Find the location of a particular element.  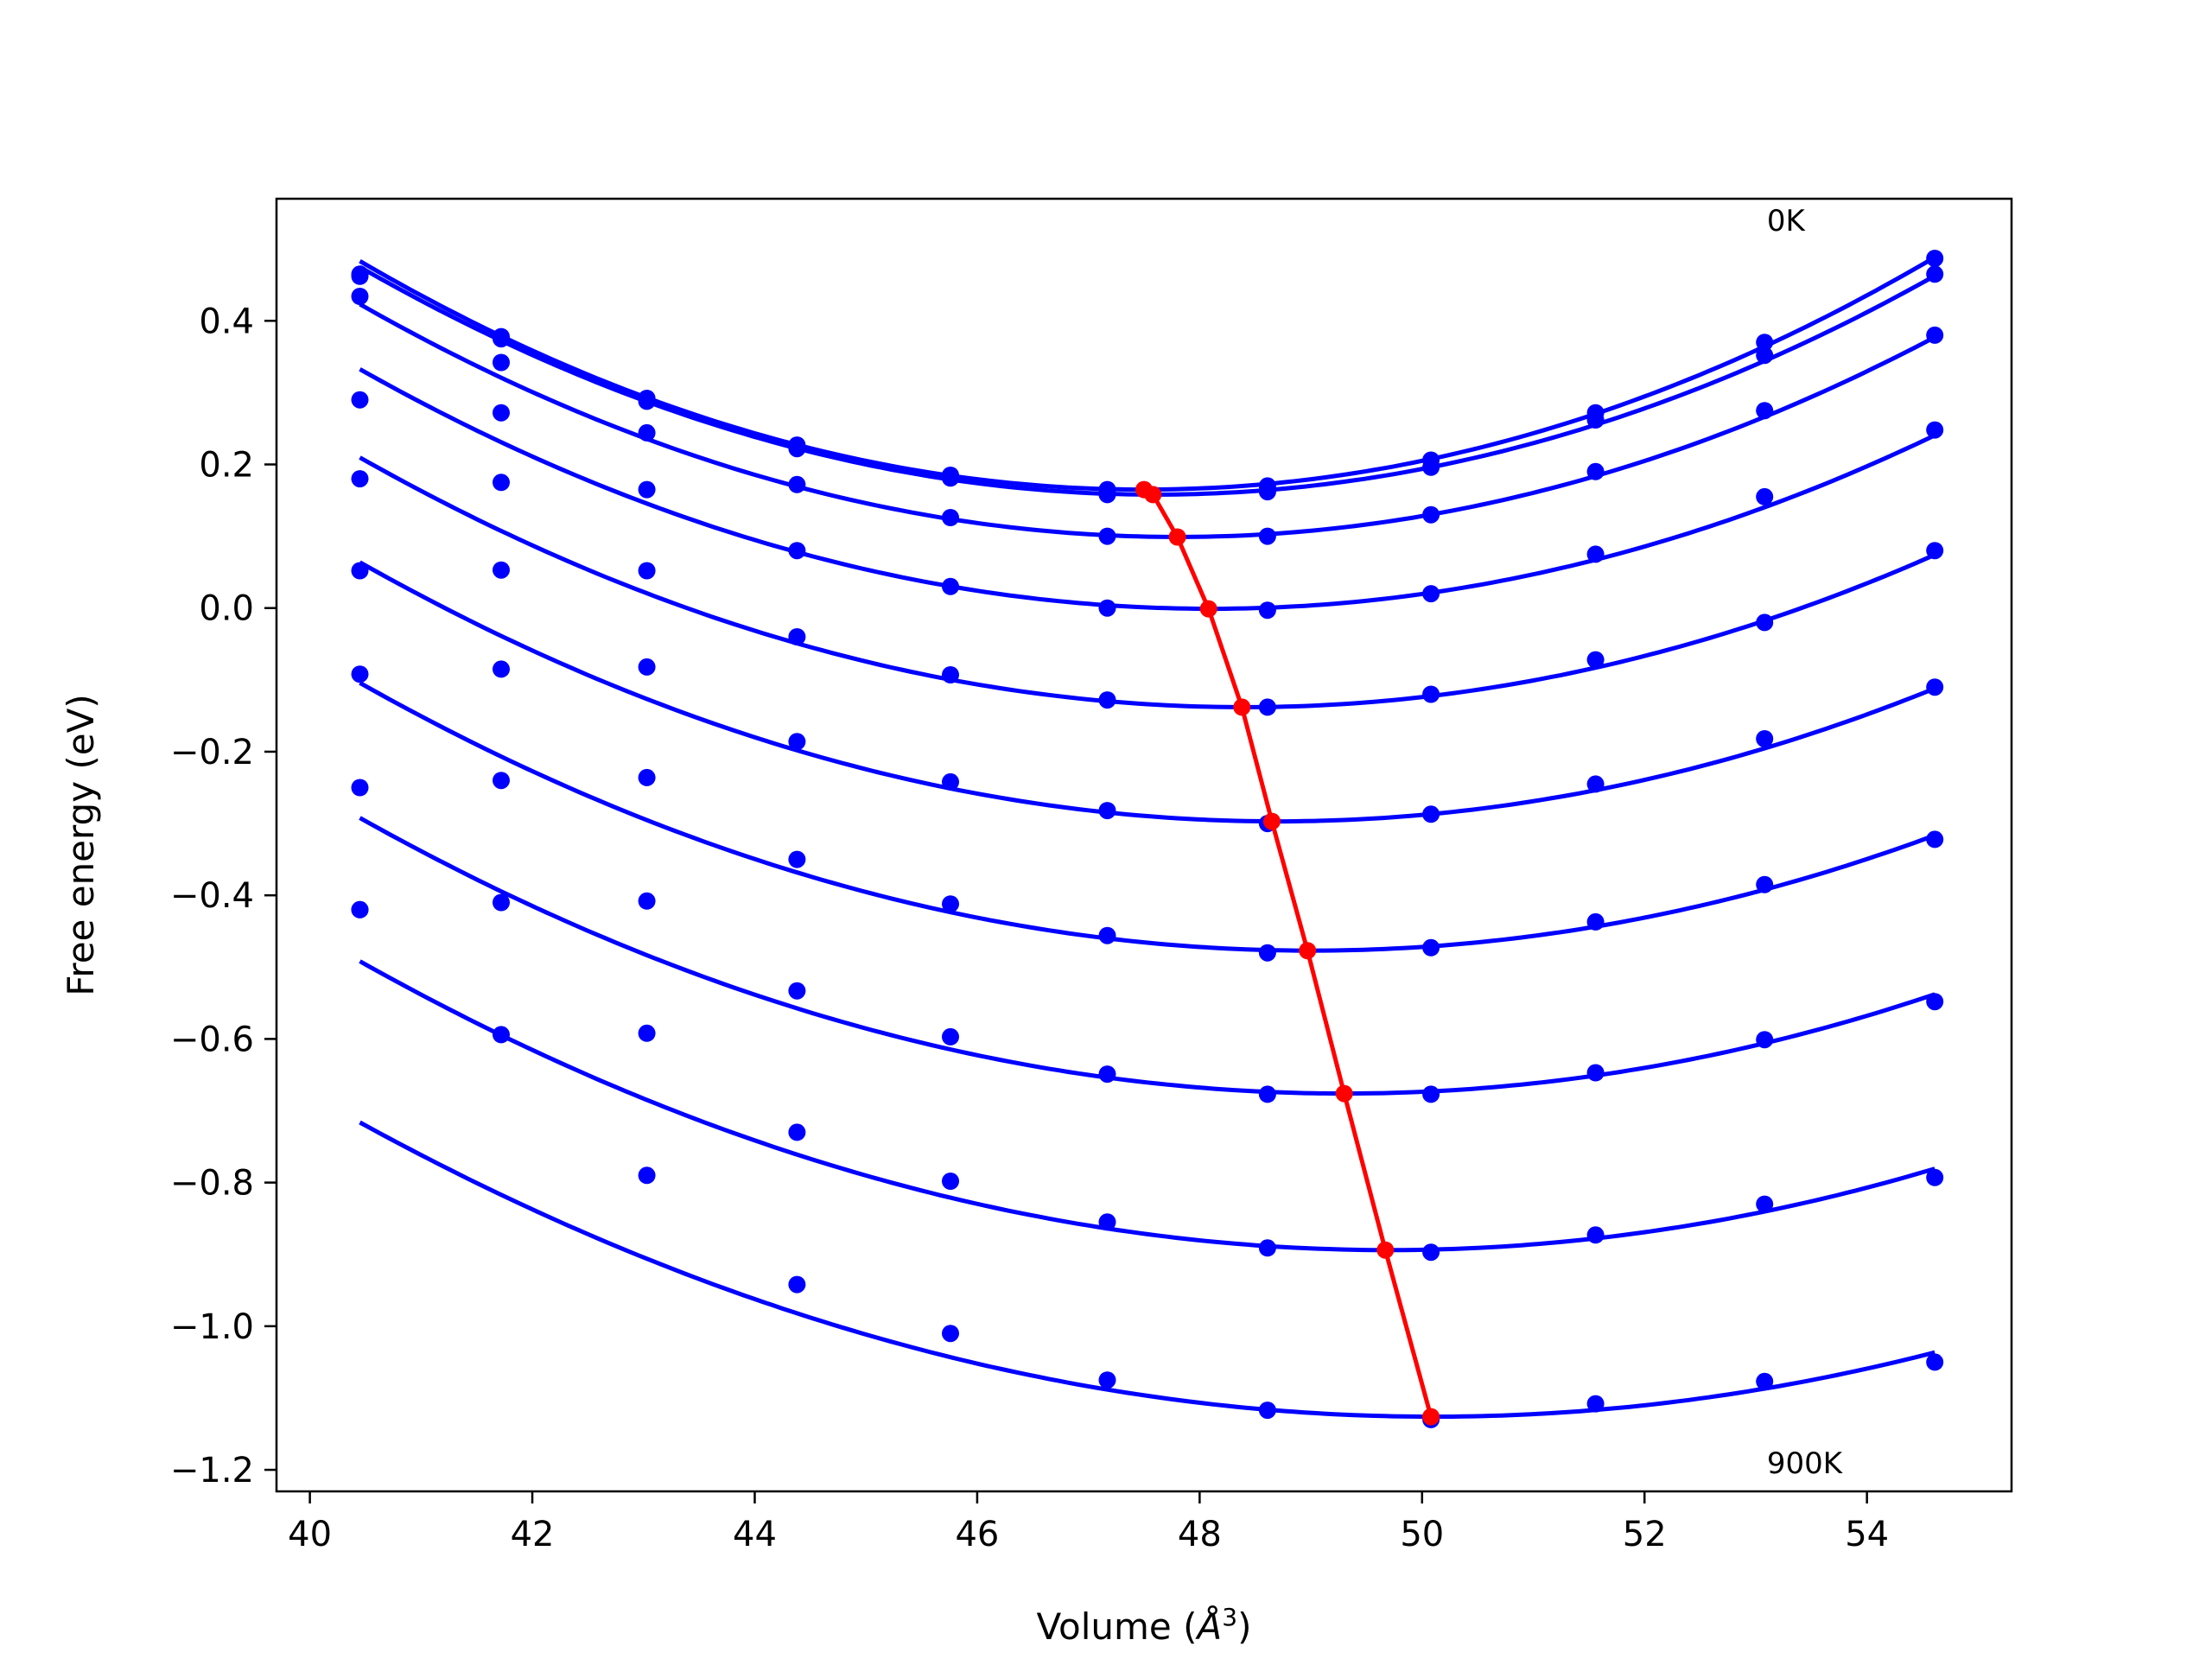

y-tick-label: 0.0 is located at coordinates (226, 609).